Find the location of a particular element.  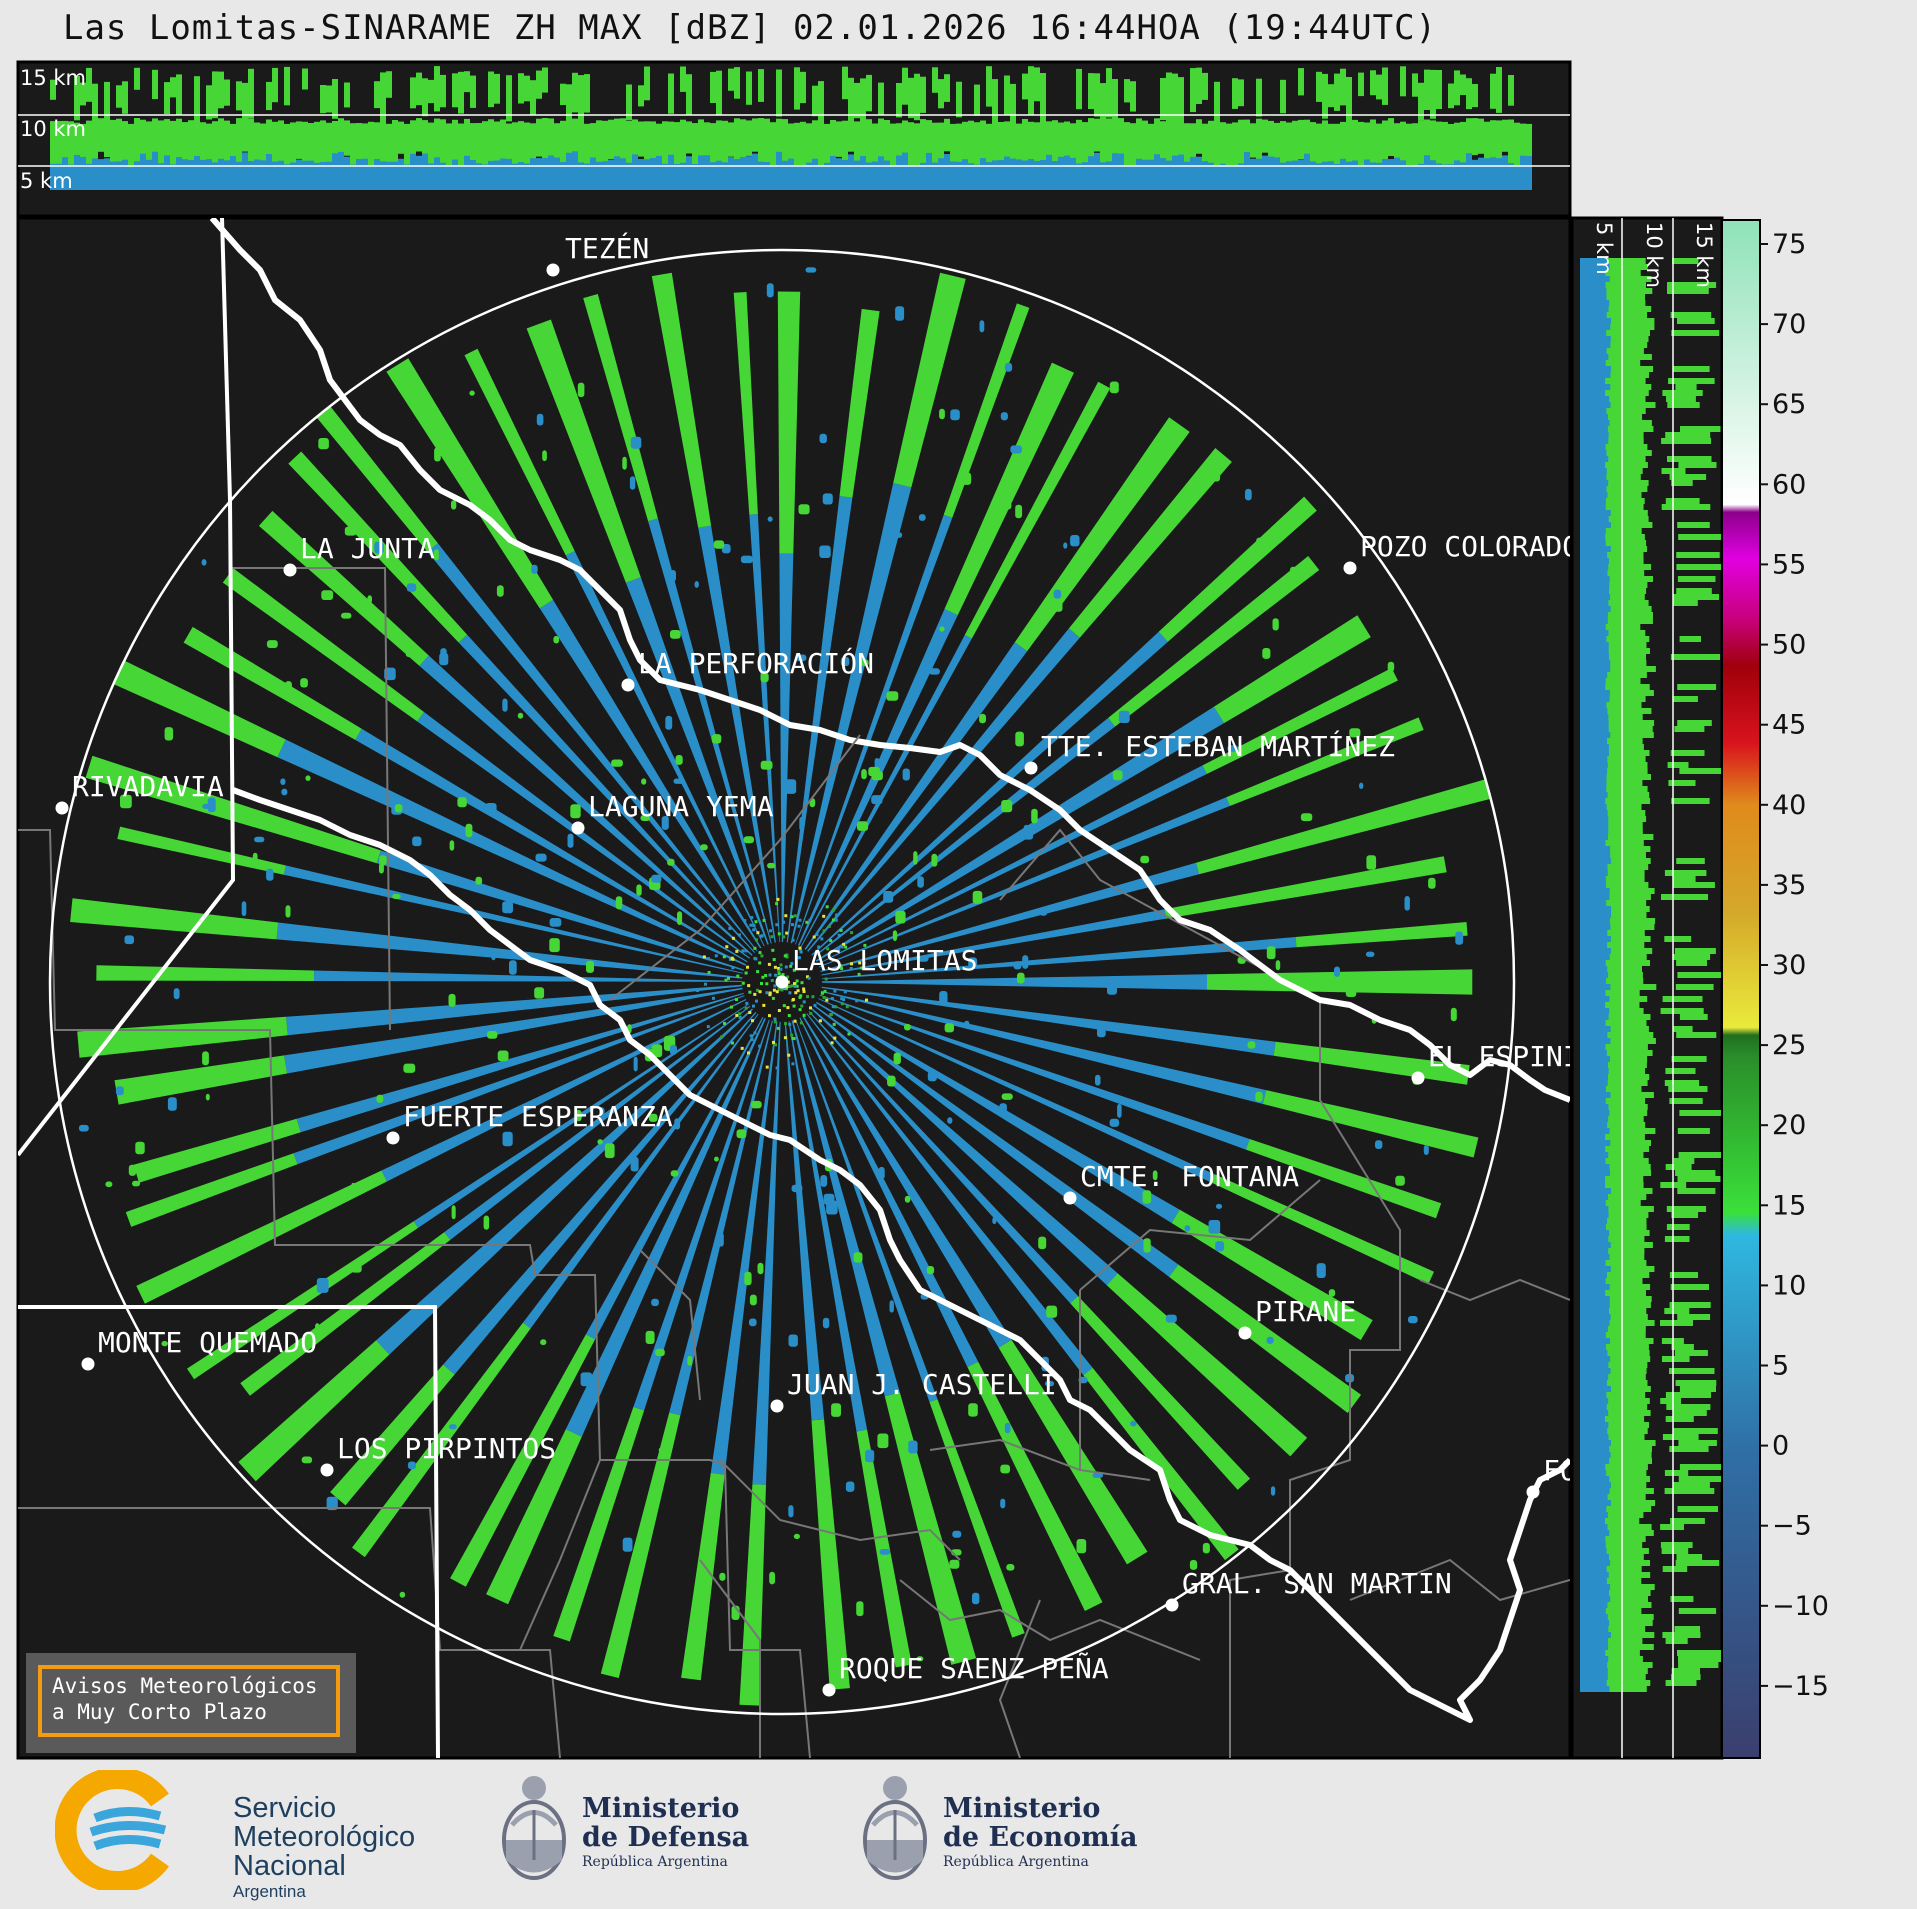

side-profile-echoes is located at coordinates (1651, 975).